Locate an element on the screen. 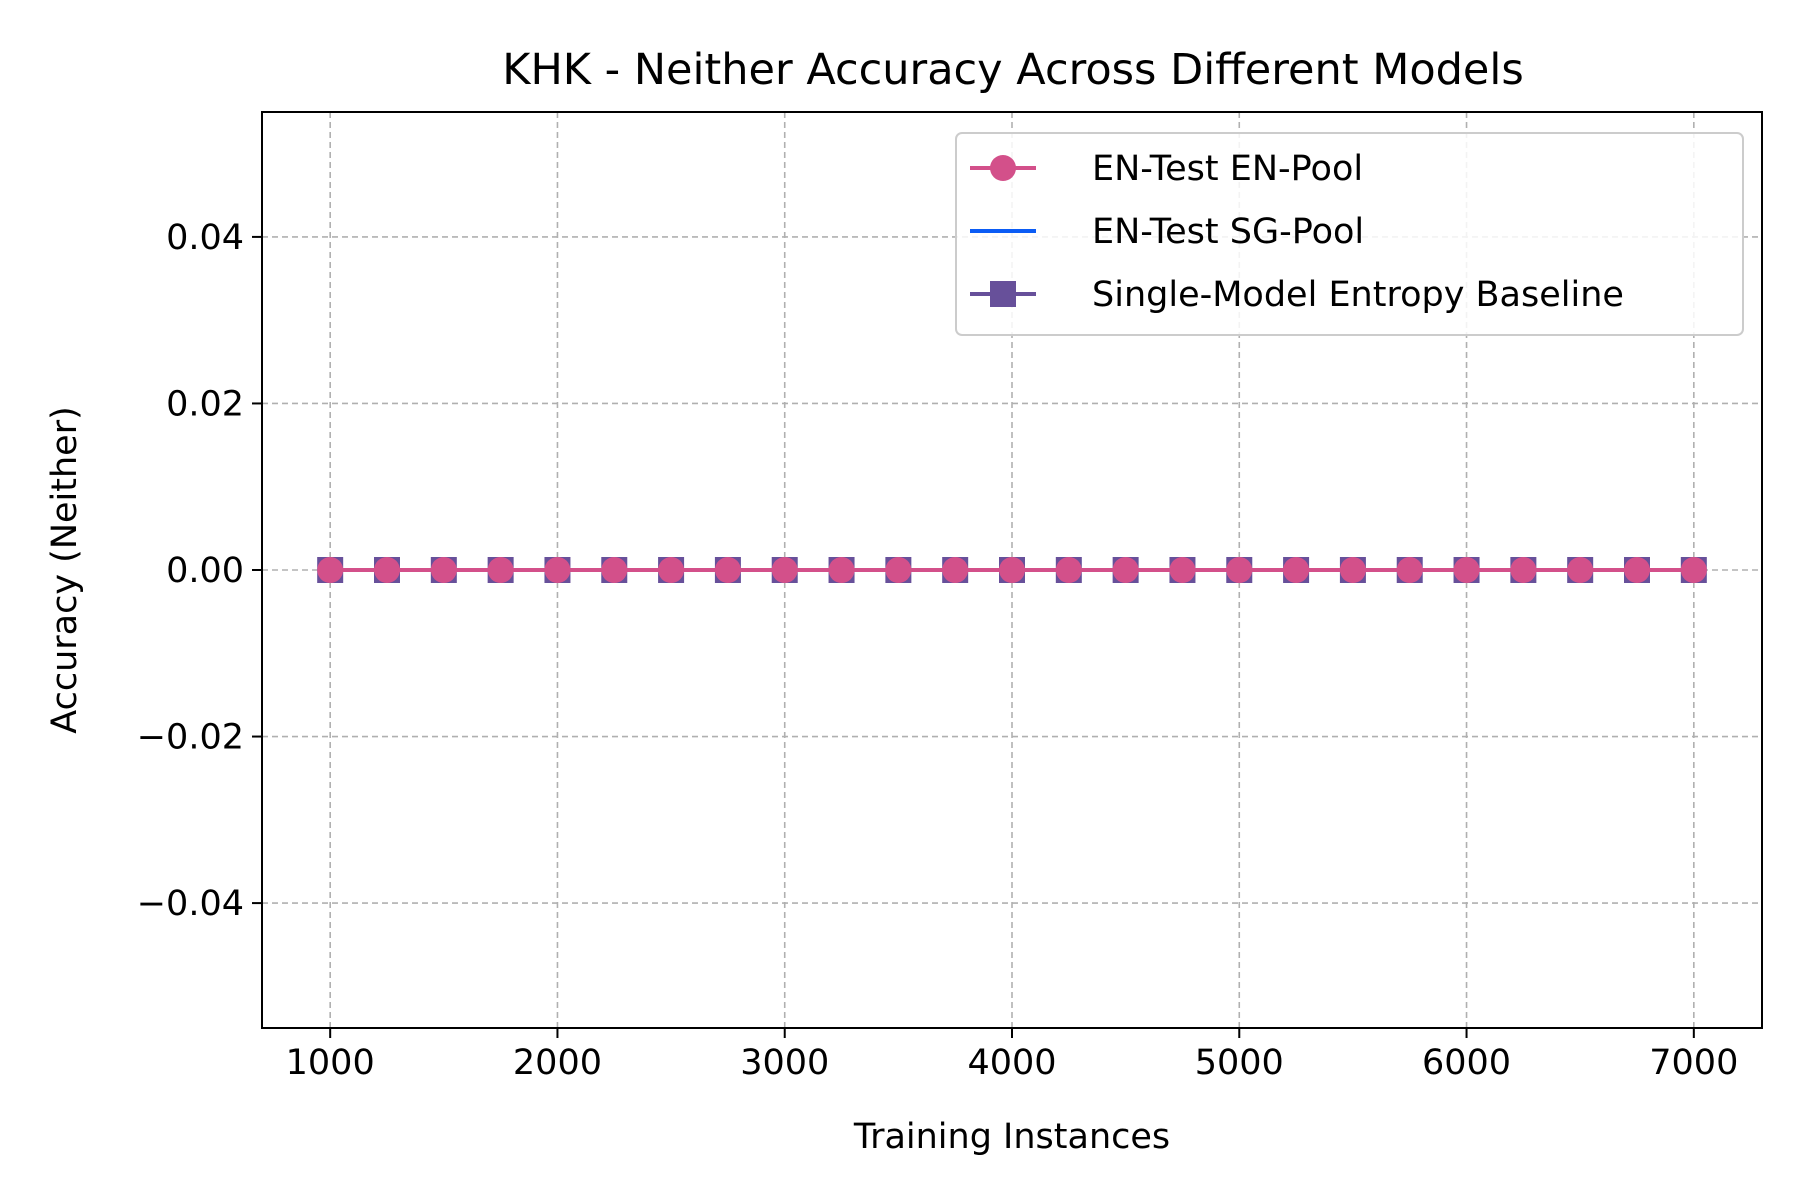  legend-item: EN-Test SG-Pool is located at coordinates (1167, 232).